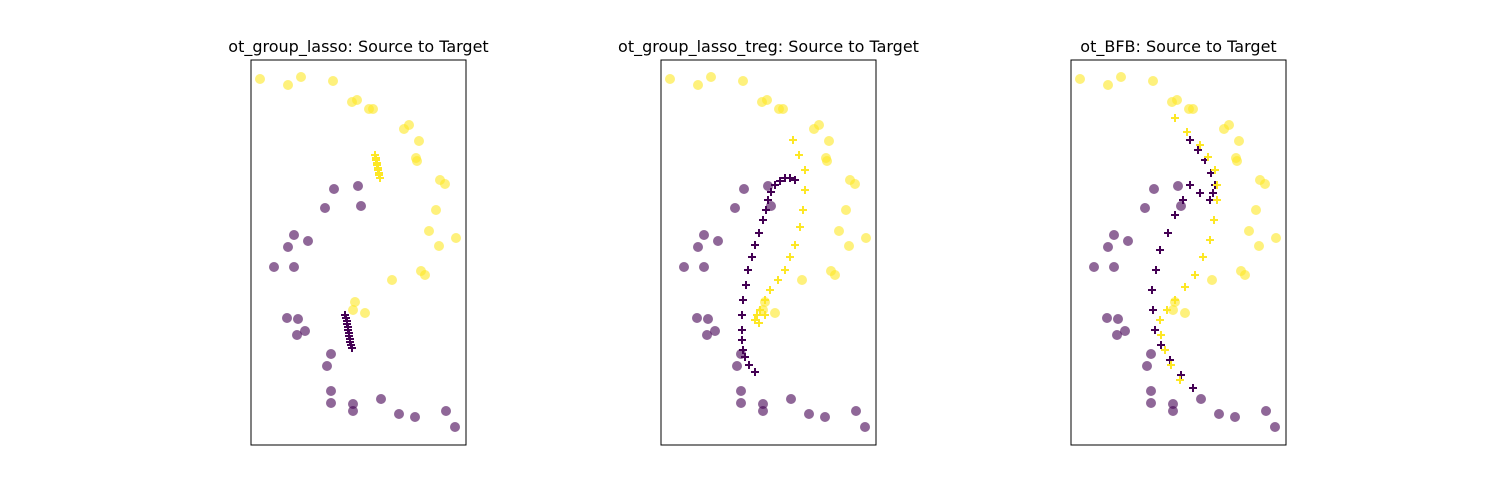 Image resolution: width=1500 pixels, height=504 pixels. Describe the element at coordinates (768, 47) in the screenshot. I see `chart-title: ot_group_lasso_treg: Source to Target` at that location.